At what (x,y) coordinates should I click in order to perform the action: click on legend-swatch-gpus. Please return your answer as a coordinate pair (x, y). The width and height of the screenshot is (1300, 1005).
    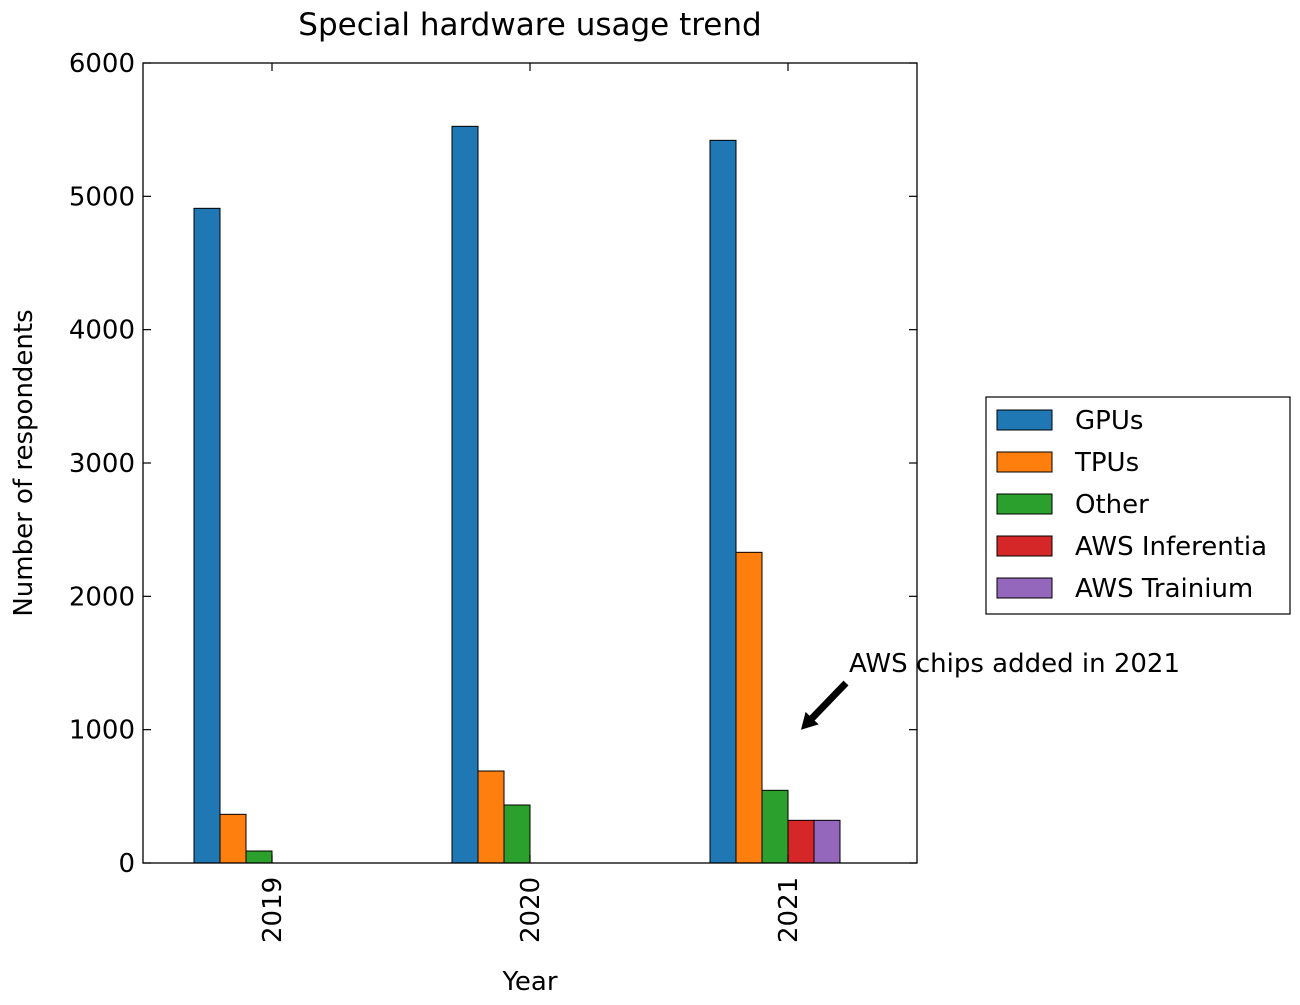
    Looking at the image, I should click on (1024, 420).